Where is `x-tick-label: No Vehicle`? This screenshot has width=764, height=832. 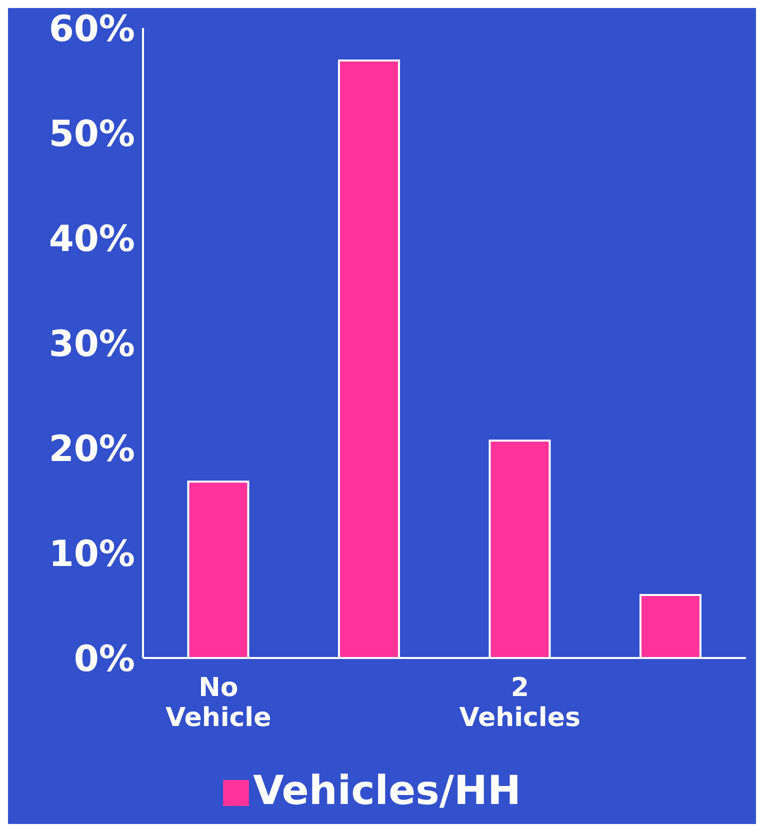
x-tick-label: No Vehicle is located at coordinates (219, 703).